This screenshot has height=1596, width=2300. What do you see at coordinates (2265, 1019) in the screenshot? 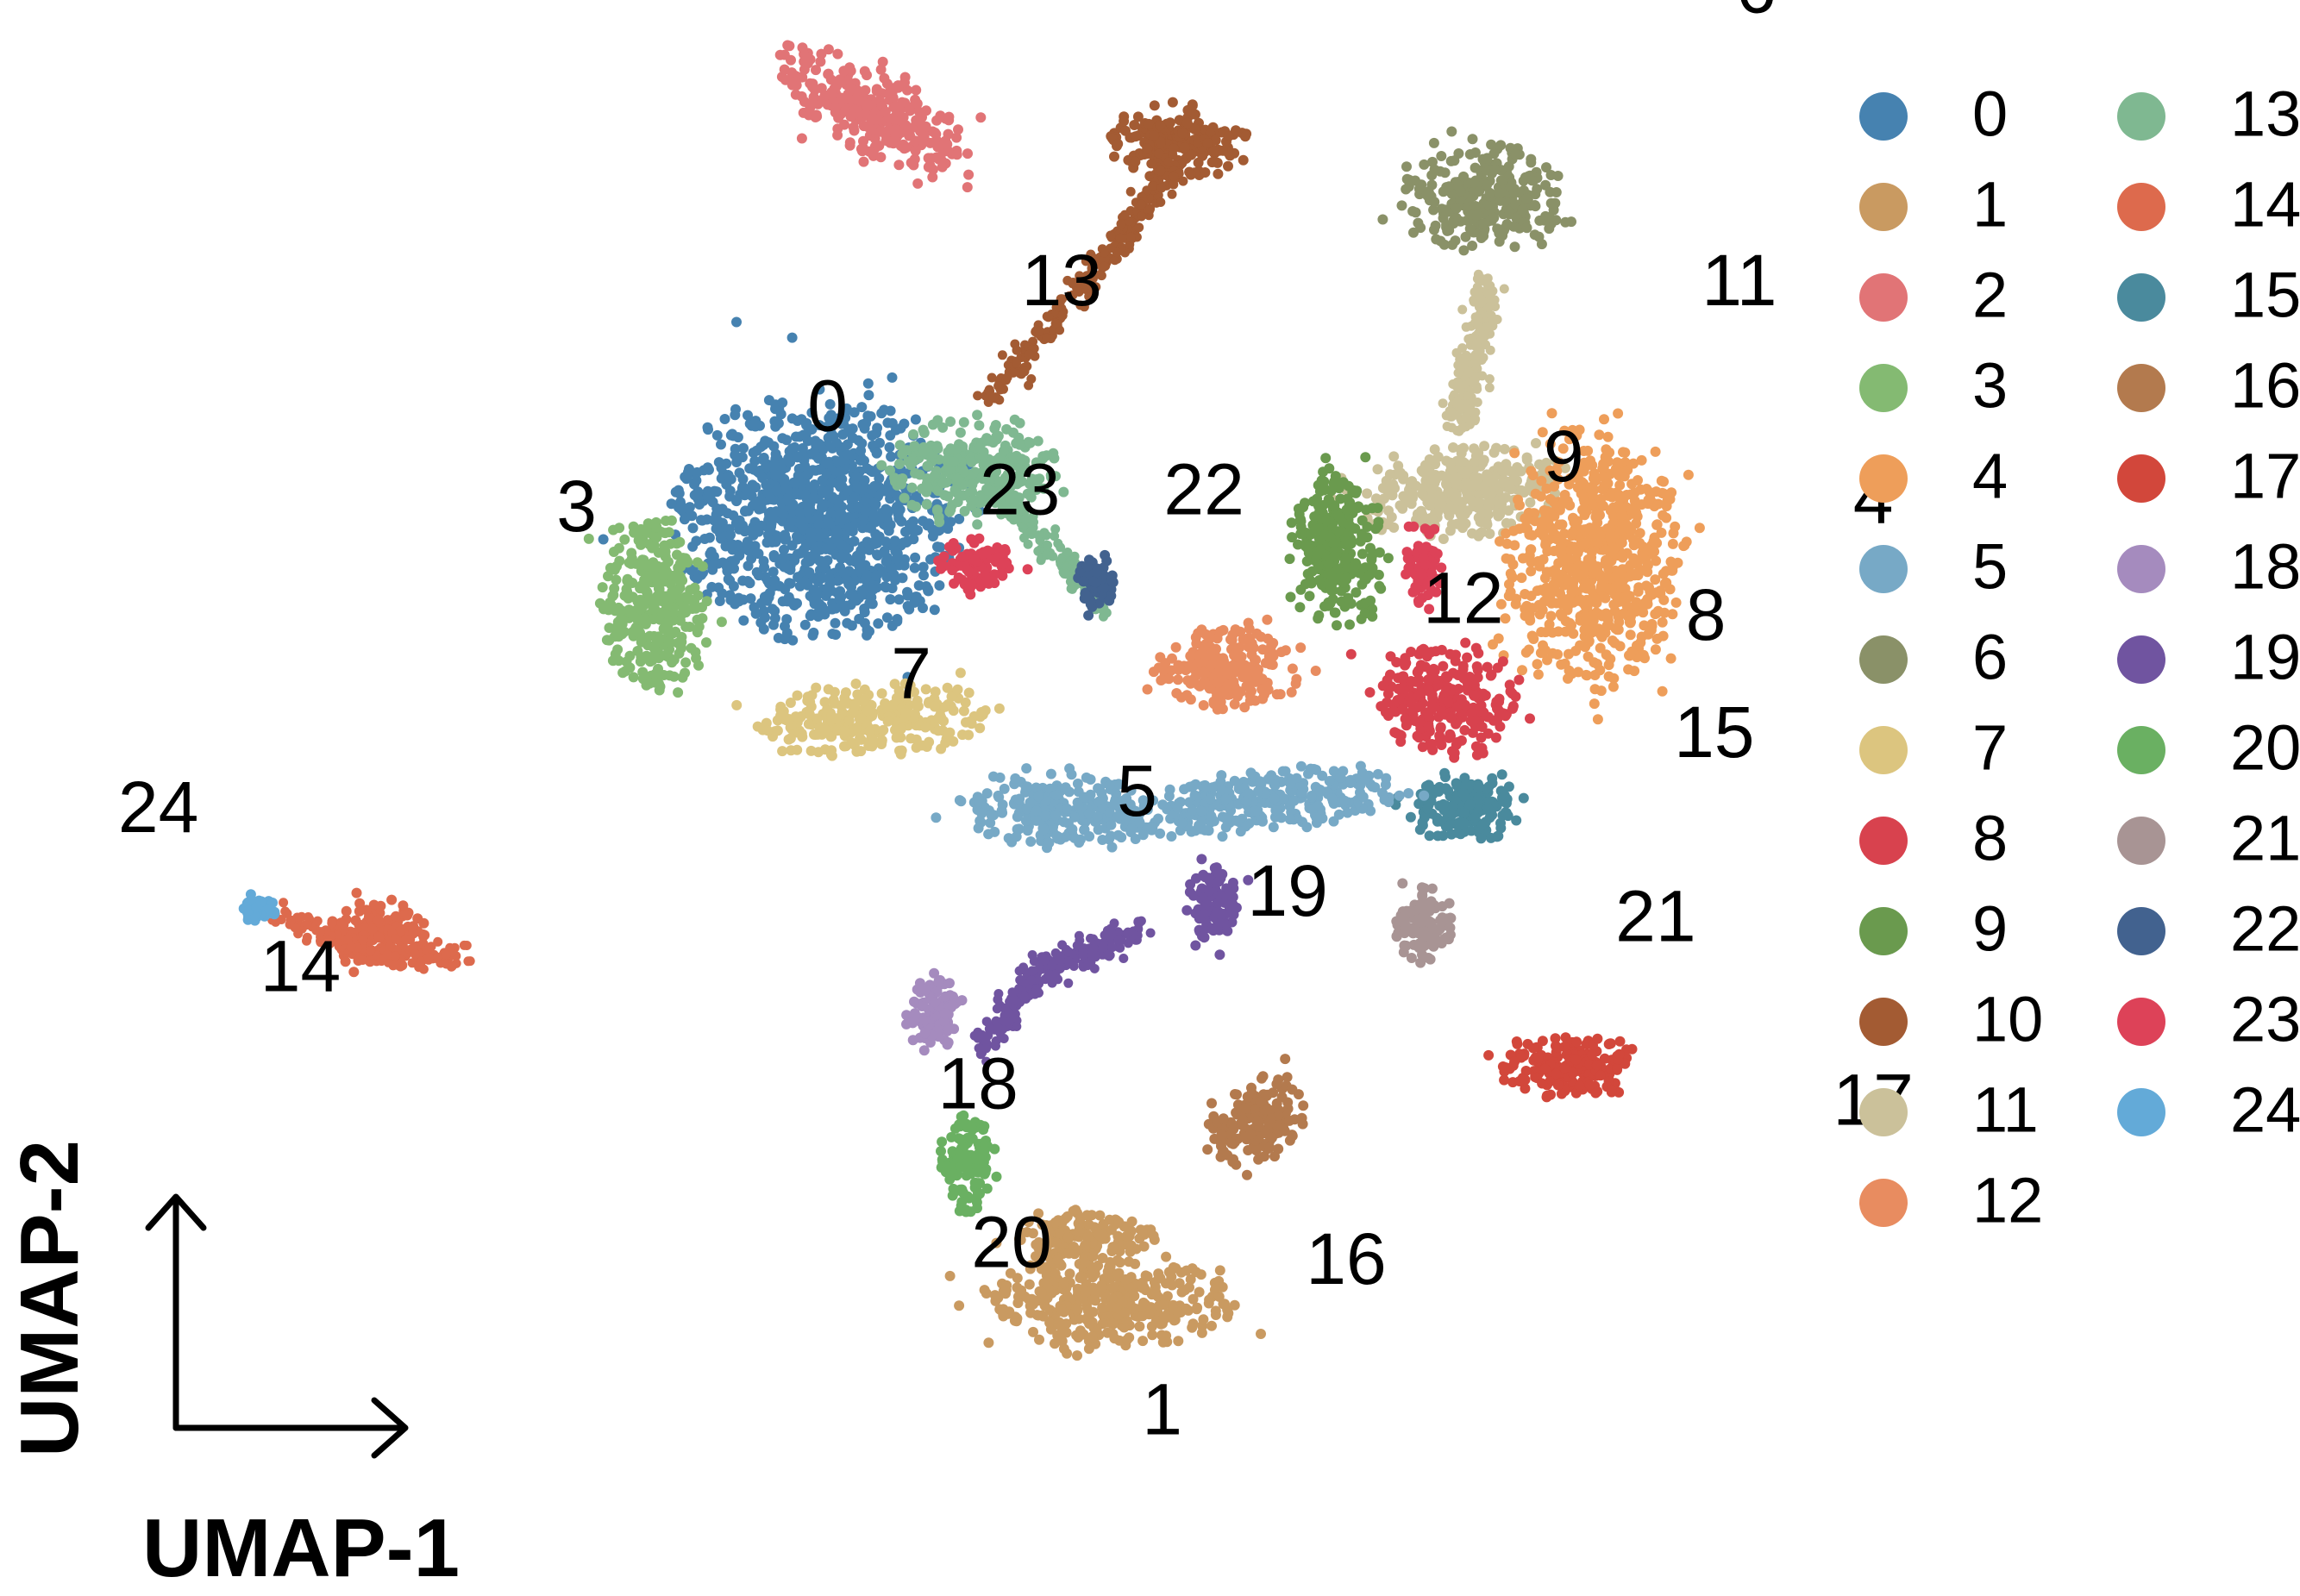
I see `legend-label-23: 23` at bounding box center [2265, 1019].